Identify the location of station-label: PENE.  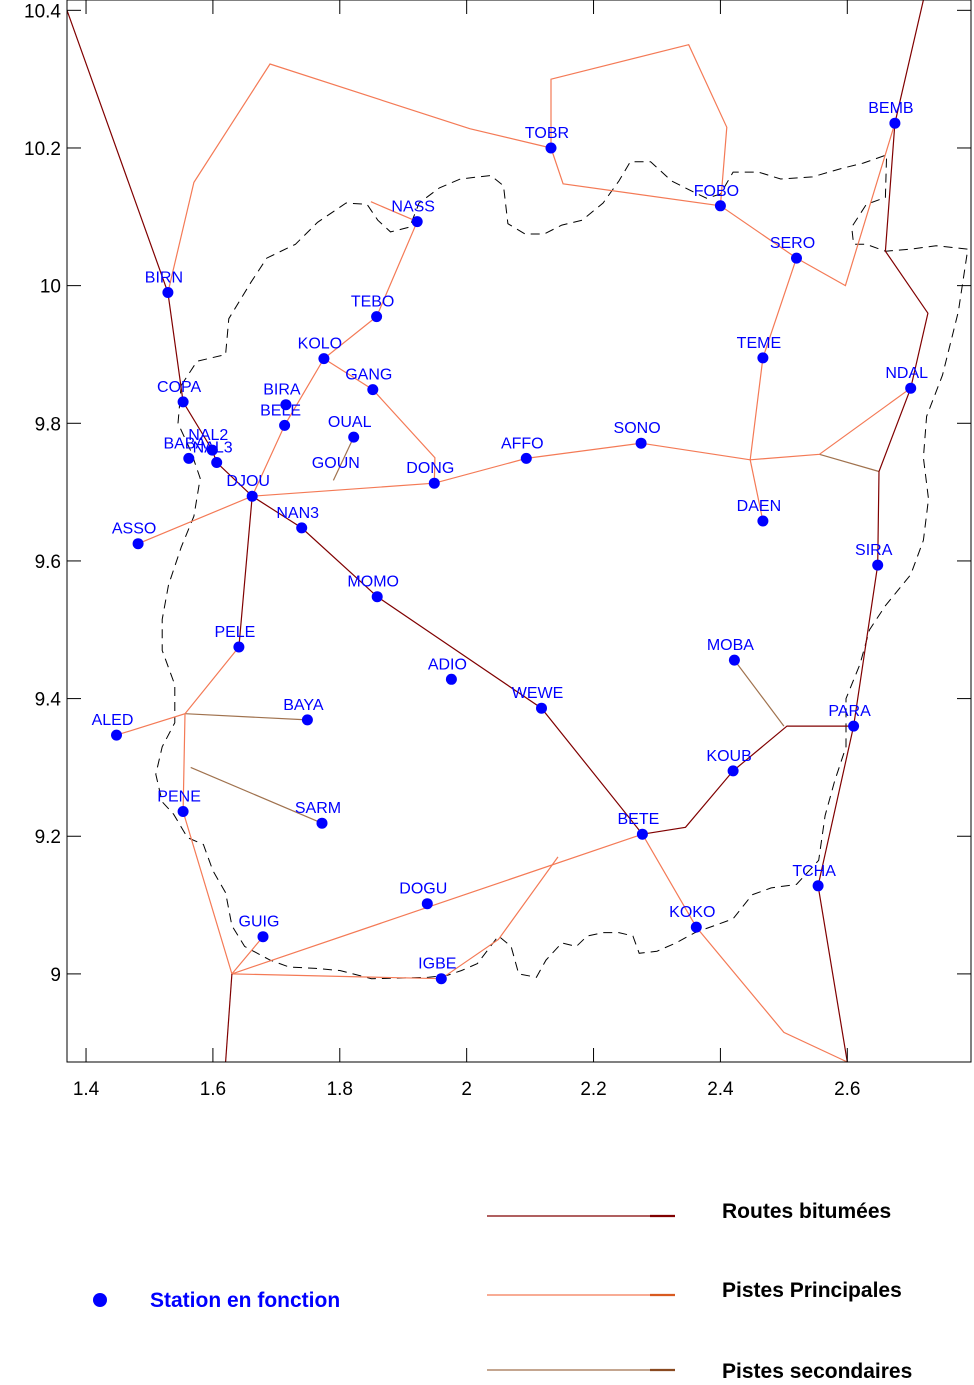
(179, 797).